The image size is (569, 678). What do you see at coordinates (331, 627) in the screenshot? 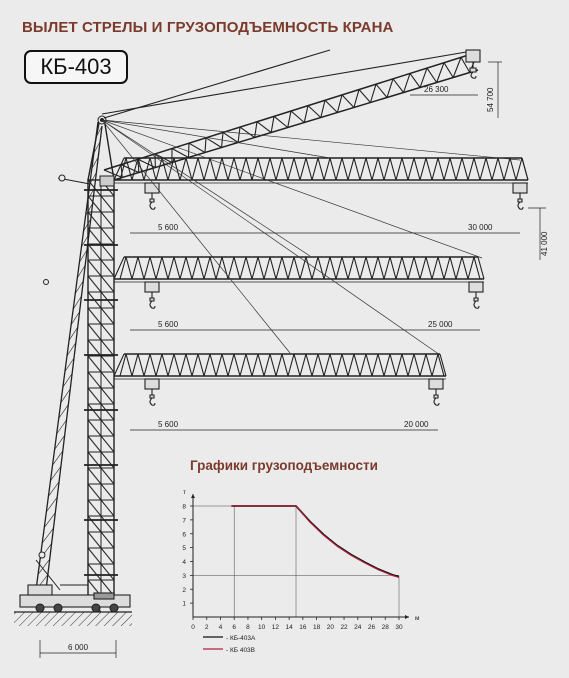
I see `x-tick-label: 20` at bounding box center [331, 627].